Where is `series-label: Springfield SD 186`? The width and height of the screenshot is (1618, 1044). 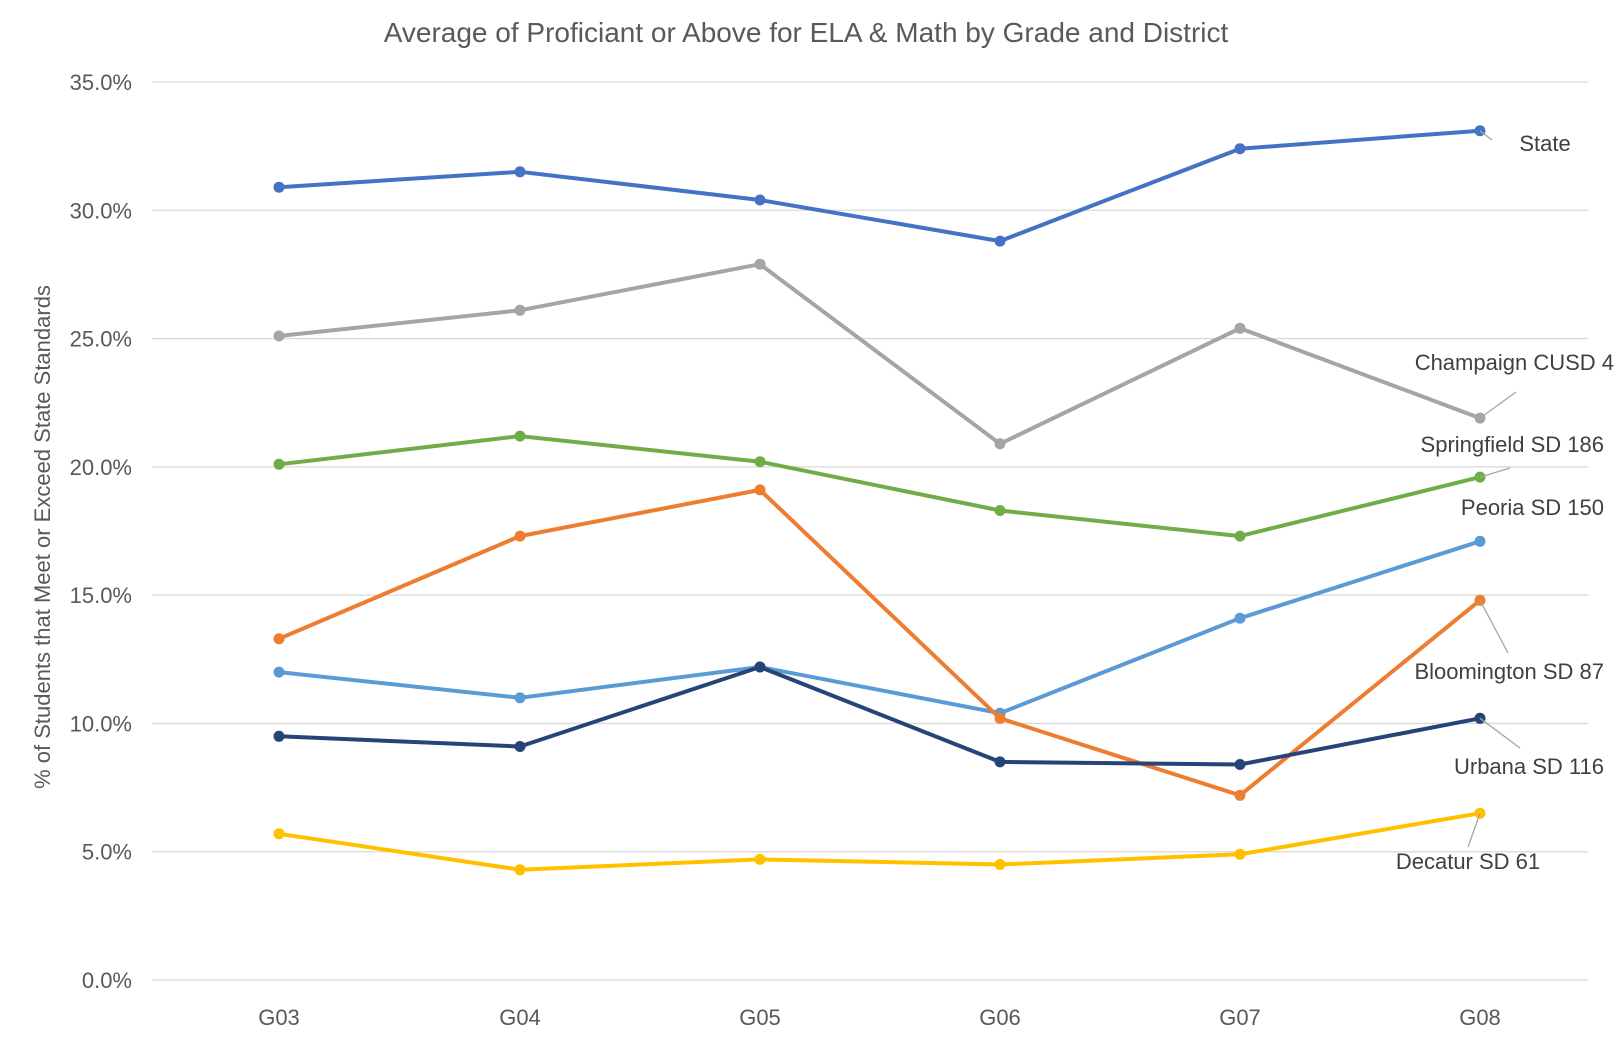
series-label: Springfield SD 186 is located at coordinates (1512, 444).